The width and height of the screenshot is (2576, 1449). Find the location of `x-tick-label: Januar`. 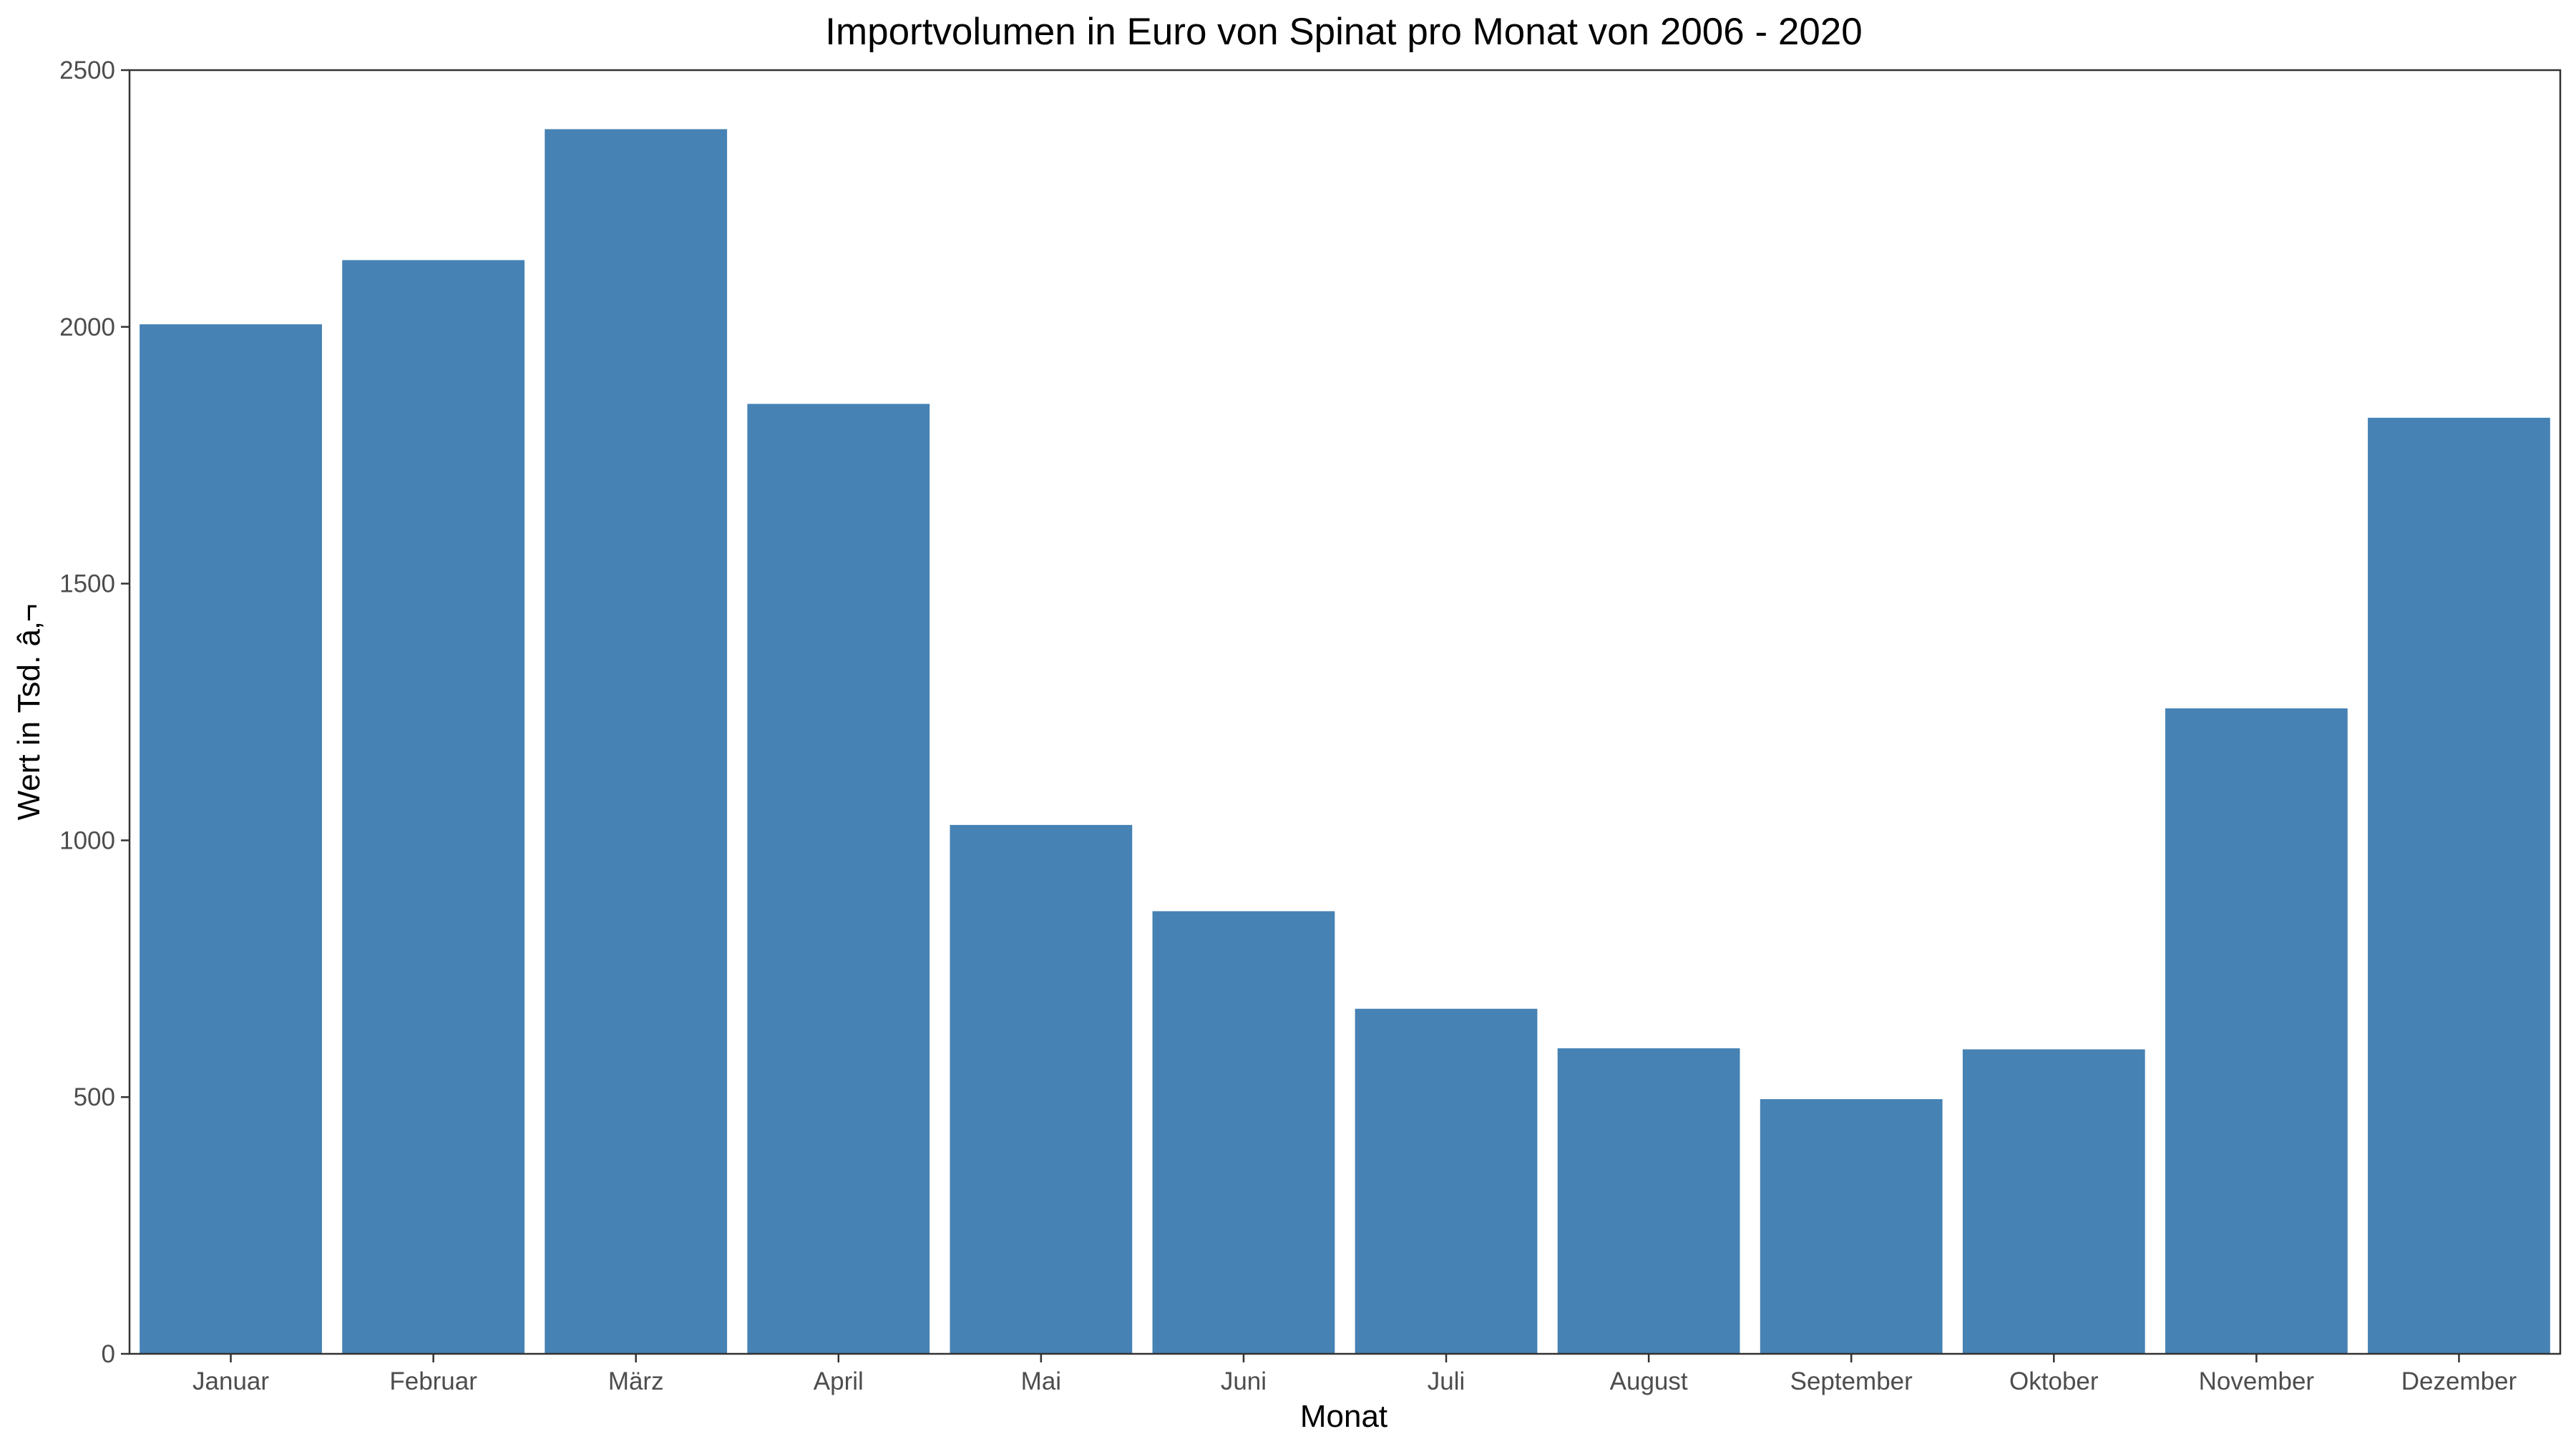

x-tick-label: Januar is located at coordinates (230, 1381).